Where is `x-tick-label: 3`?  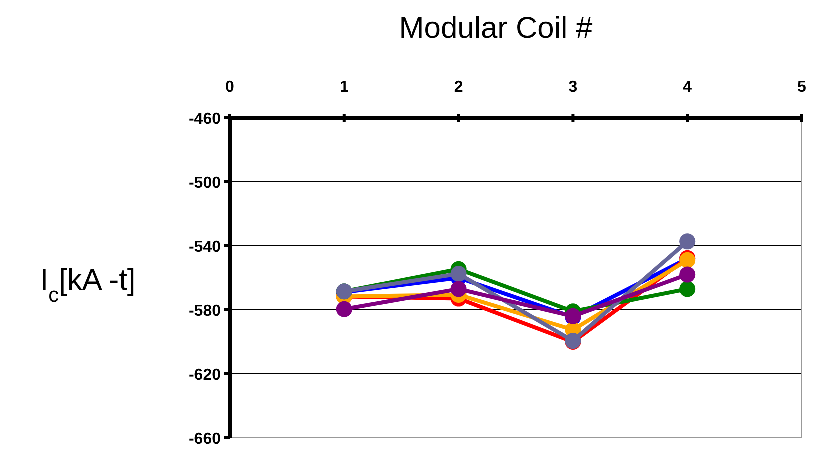
x-tick-label: 3 is located at coordinates (573, 87).